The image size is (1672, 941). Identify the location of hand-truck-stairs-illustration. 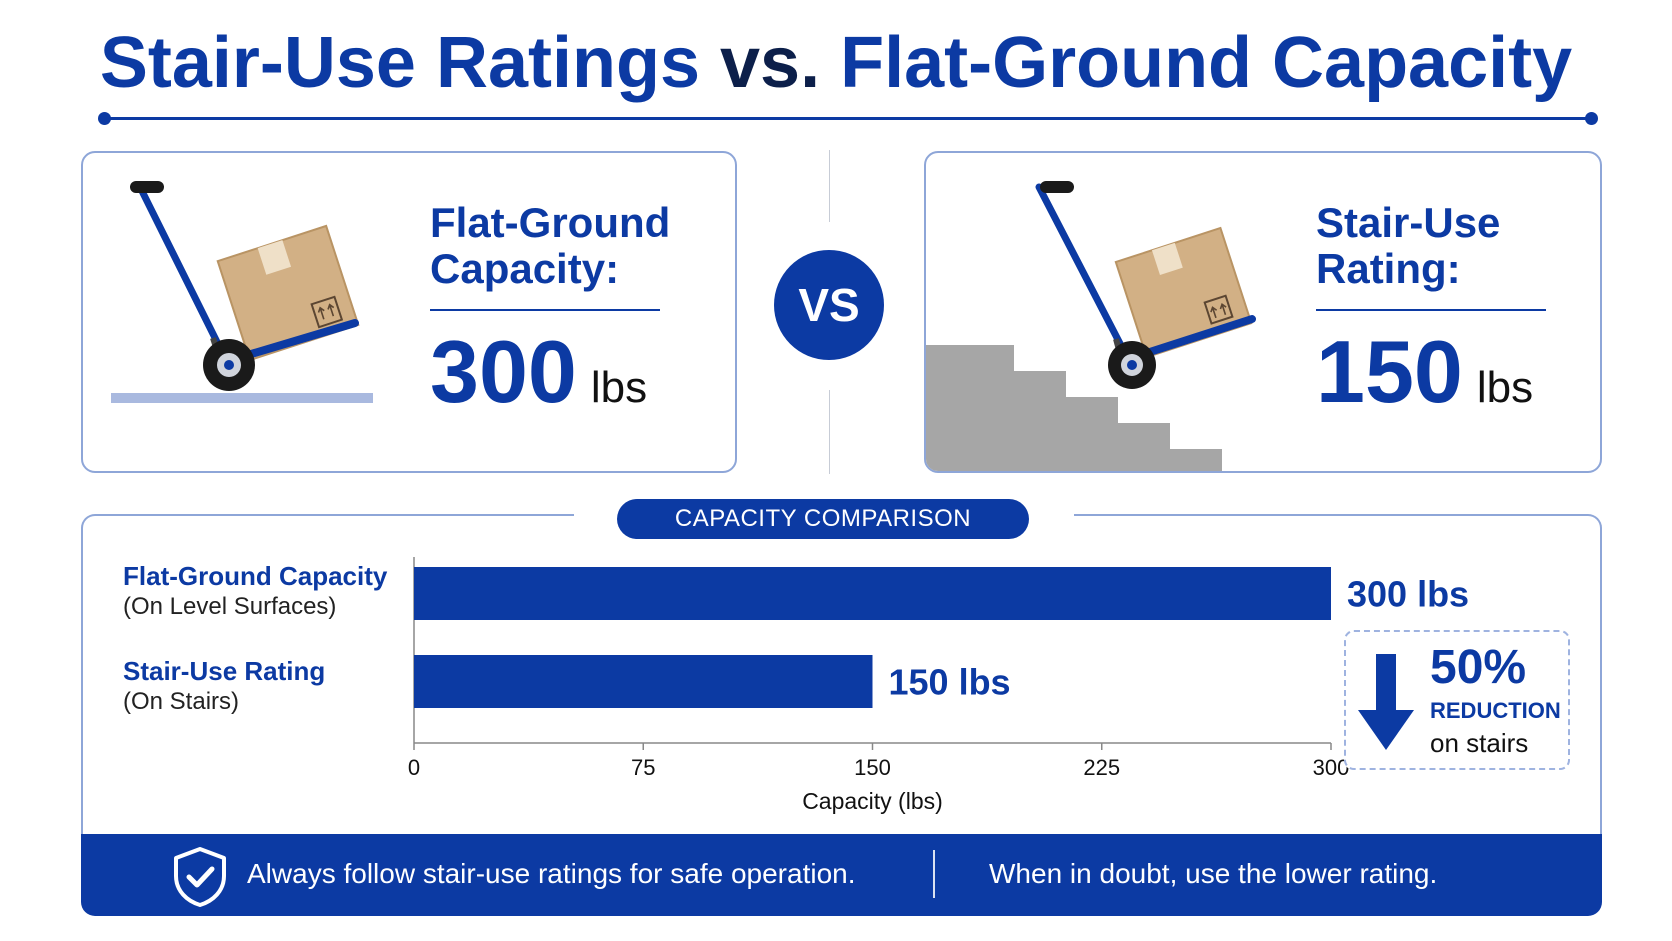
(1091, 326).